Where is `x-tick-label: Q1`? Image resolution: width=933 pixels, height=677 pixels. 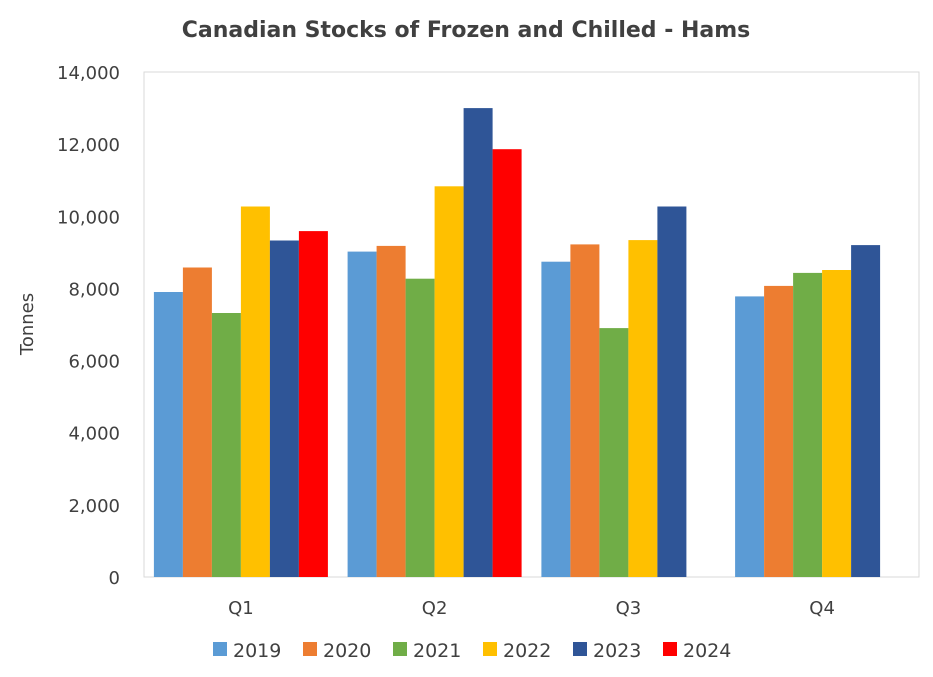 x-tick-label: Q1 is located at coordinates (241, 608).